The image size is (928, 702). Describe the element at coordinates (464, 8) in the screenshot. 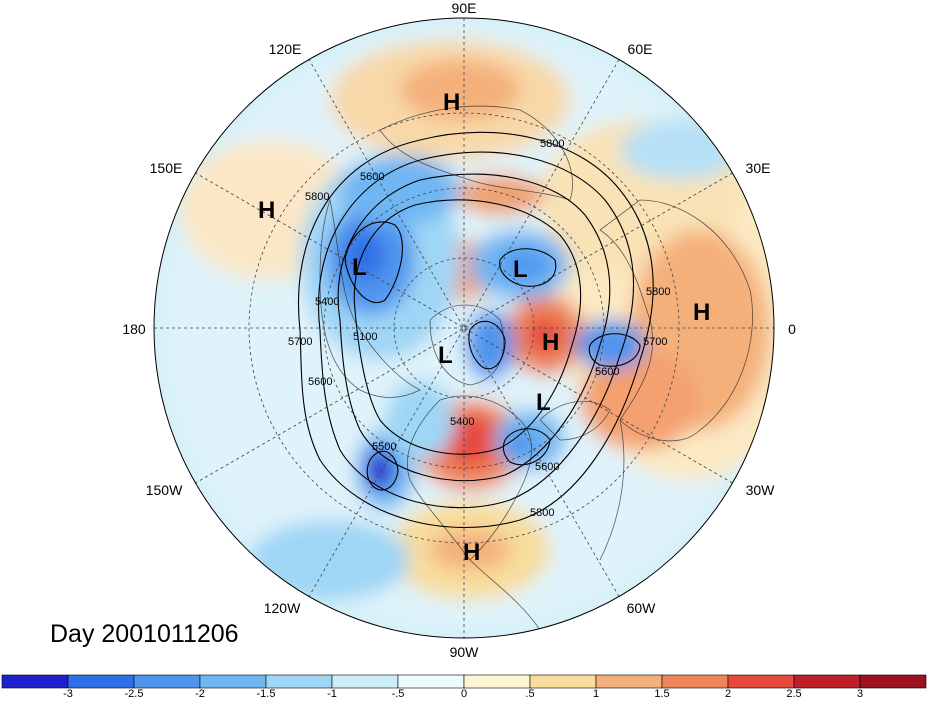

I see `longitude-label: 90E` at that location.